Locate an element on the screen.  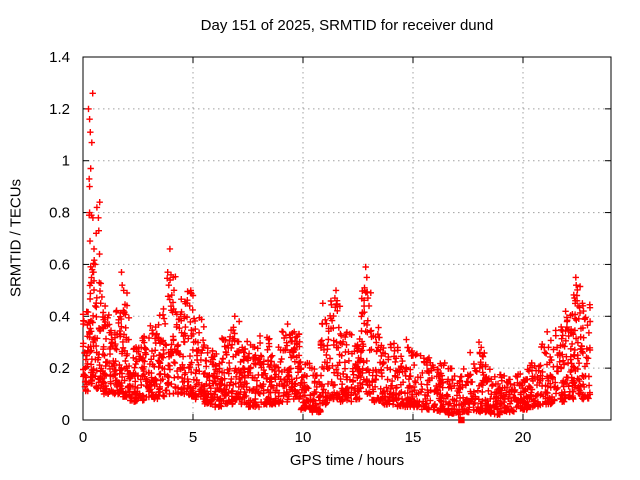
y-tick-label: 0.2 is located at coordinates (59, 368).